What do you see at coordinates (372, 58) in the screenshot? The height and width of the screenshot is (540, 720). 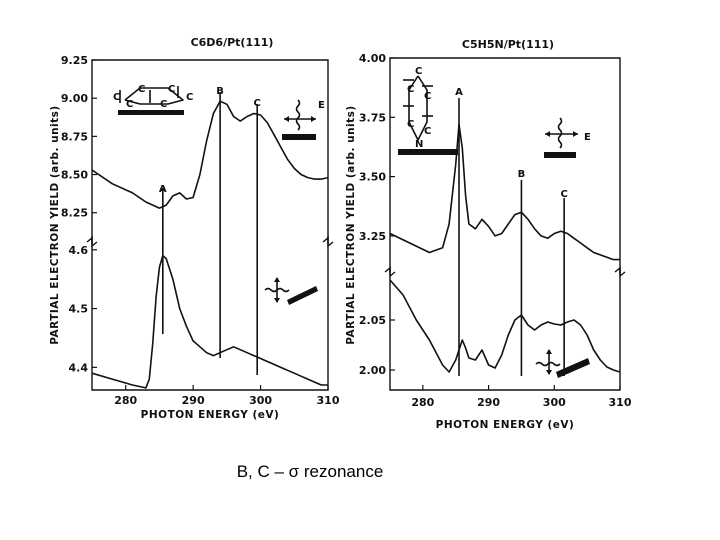 I see `y-tick-label: 4.00` at bounding box center [372, 58].